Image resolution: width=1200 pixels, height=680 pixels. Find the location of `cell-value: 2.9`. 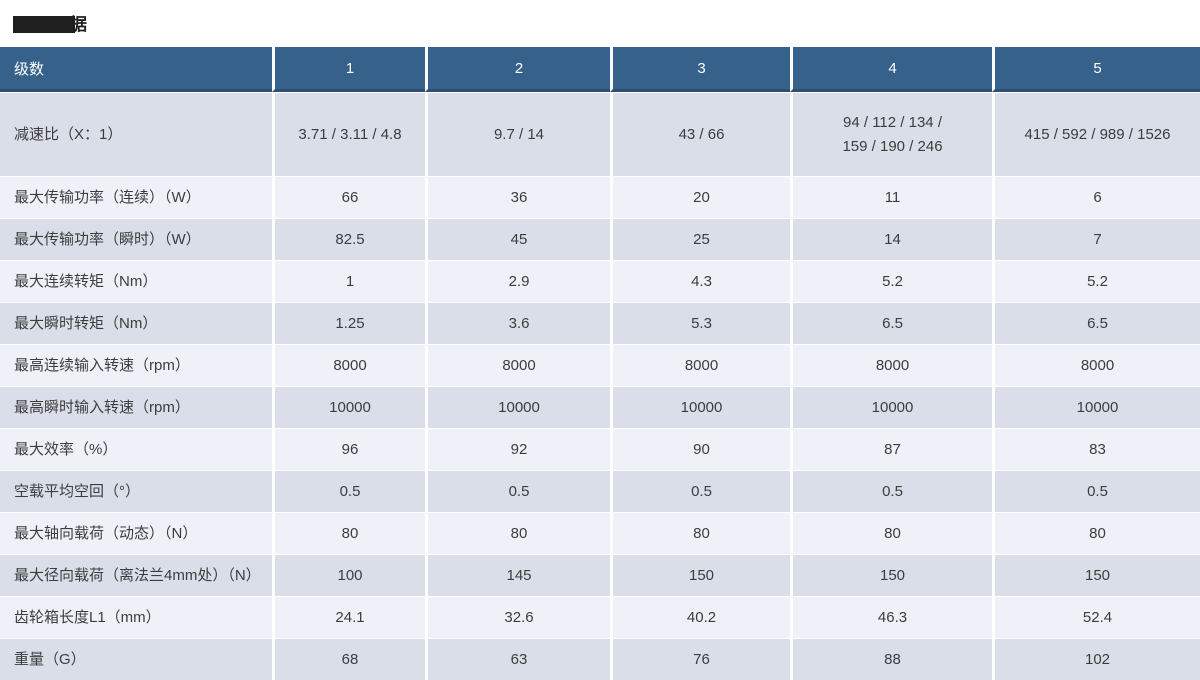

cell-value: 2.9 is located at coordinates (517, 281).